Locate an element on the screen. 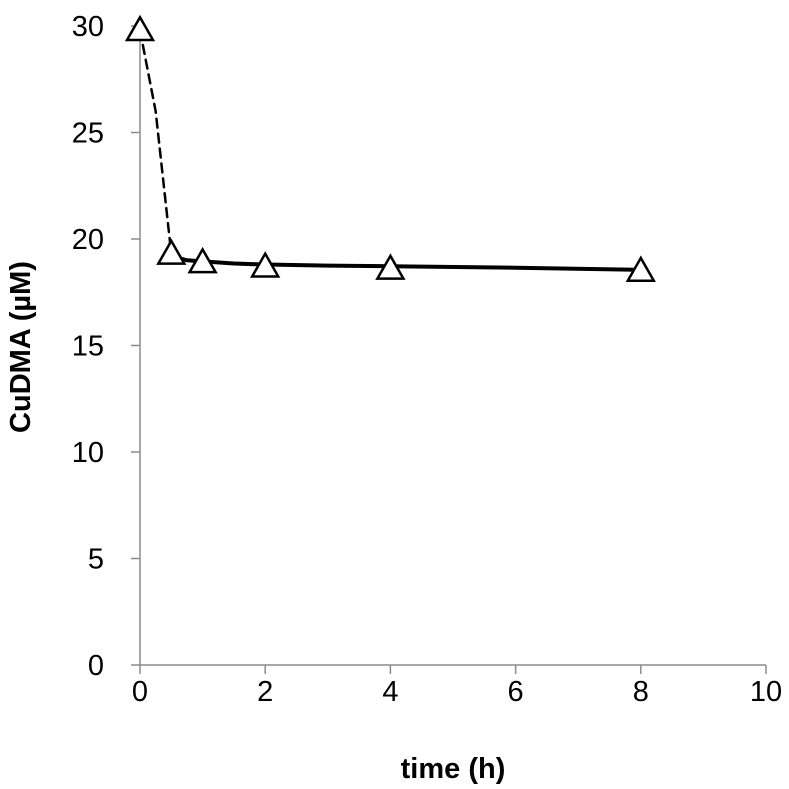 Image resolution: width=789 pixels, height=789 pixels. y-axis-title: CuDMA (µM) is located at coordinates (21, 347).